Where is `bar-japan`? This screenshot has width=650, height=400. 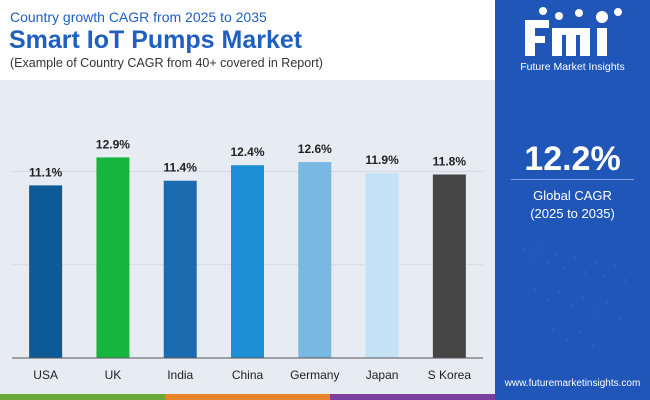
bar-japan is located at coordinates (382, 265).